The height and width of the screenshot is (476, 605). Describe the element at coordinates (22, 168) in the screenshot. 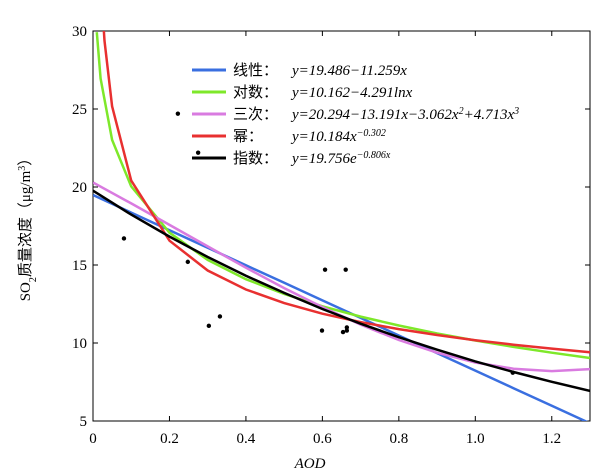

I see `y-label-sup: 3` at that location.